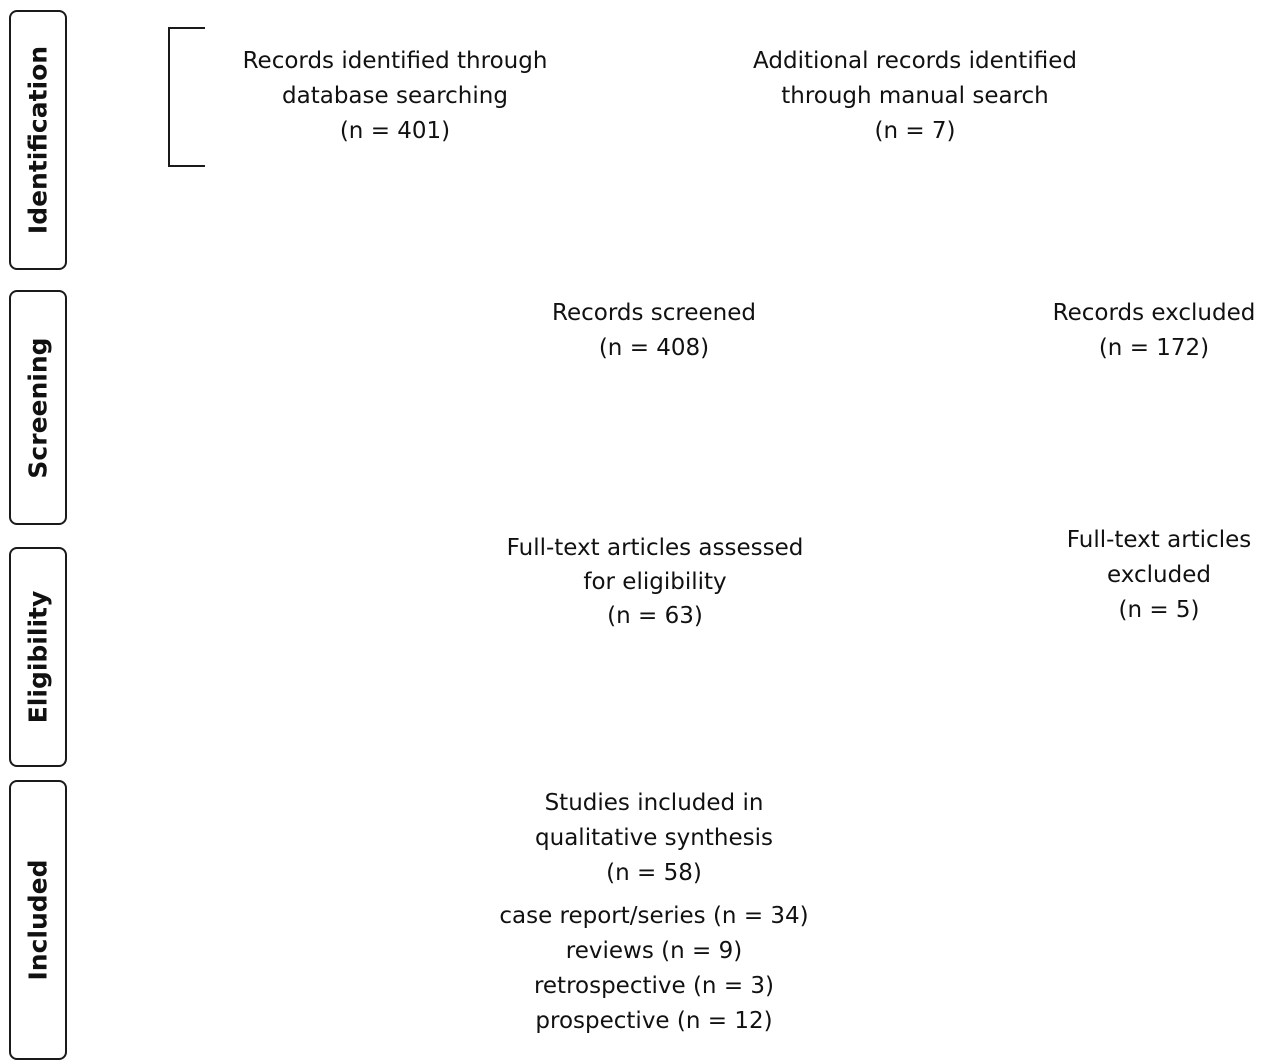 This screenshot has width=1267, height=1060. Describe the element at coordinates (654, 986) in the screenshot. I see `breakdown-retrospective: retrospective (n = 3)` at that location.